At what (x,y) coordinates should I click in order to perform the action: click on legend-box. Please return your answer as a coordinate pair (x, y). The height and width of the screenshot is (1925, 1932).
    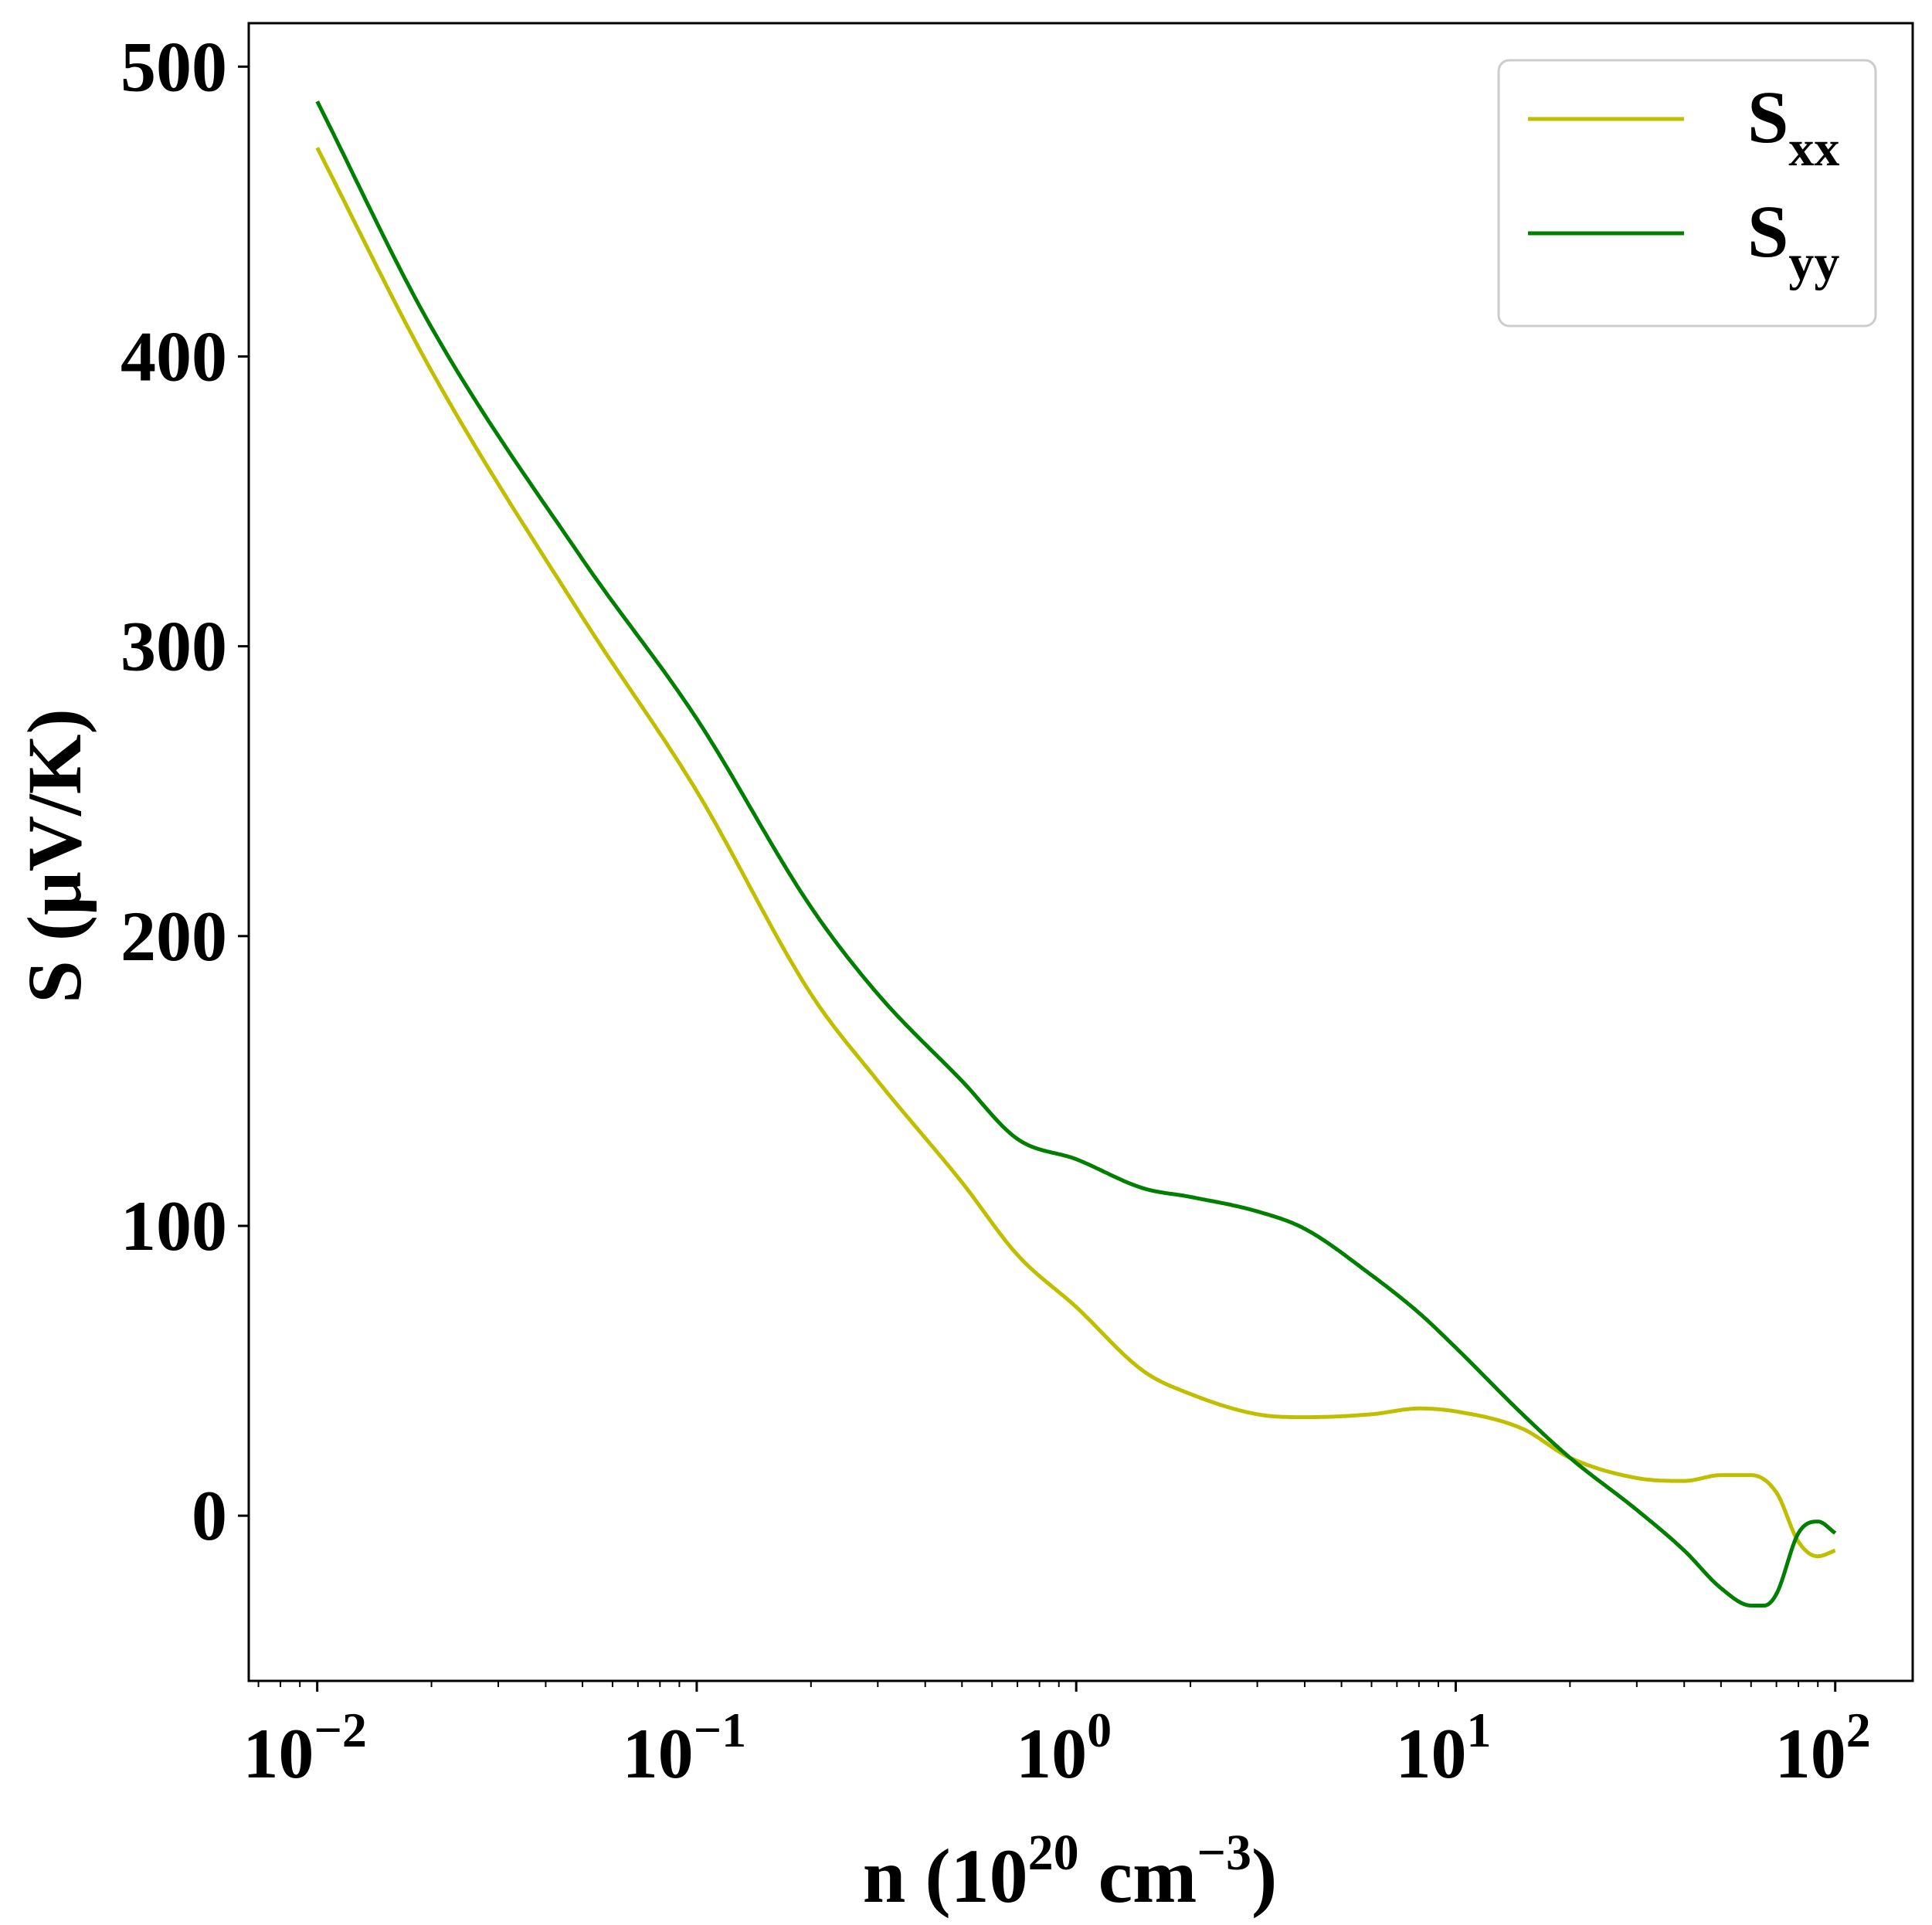
    Looking at the image, I should click on (1687, 193).